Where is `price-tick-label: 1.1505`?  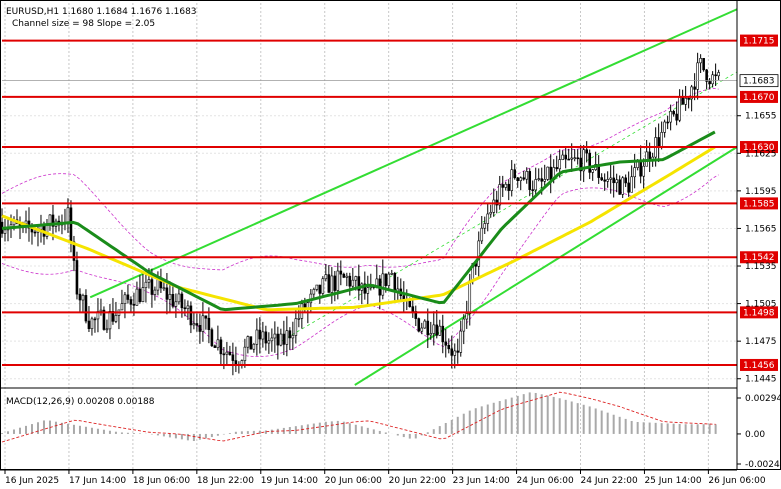 price-tick-label: 1.1505 is located at coordinates (761, 305).